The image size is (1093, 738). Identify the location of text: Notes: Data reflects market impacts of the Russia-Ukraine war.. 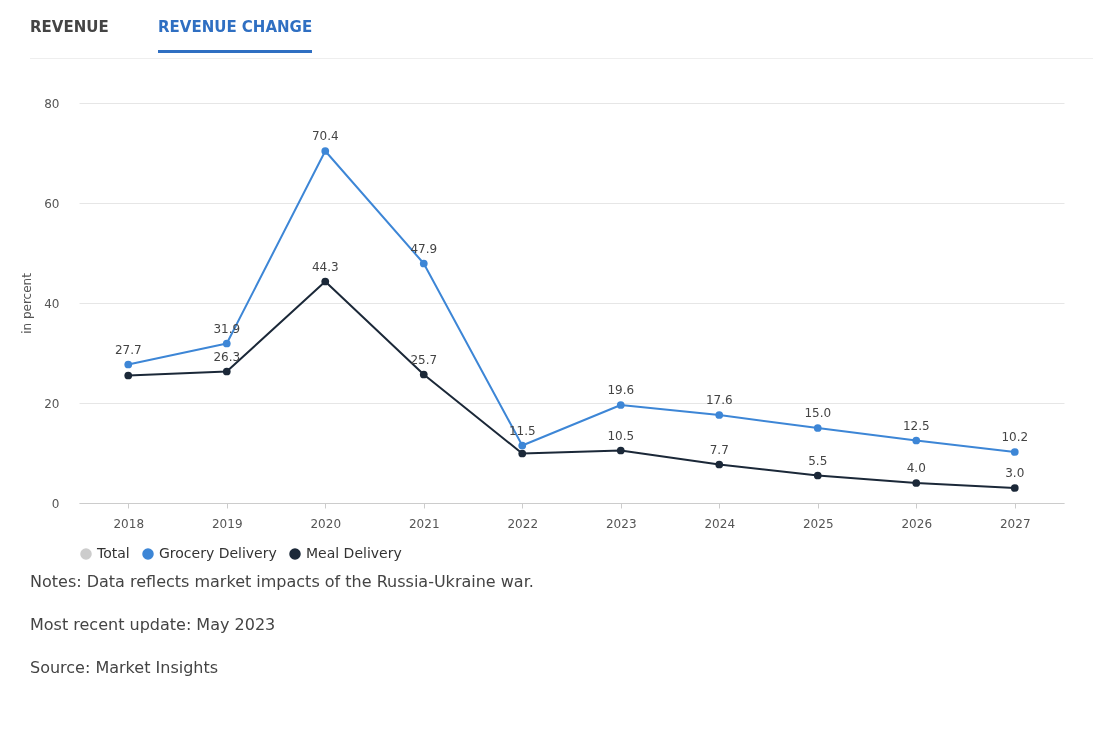
(282, 582).